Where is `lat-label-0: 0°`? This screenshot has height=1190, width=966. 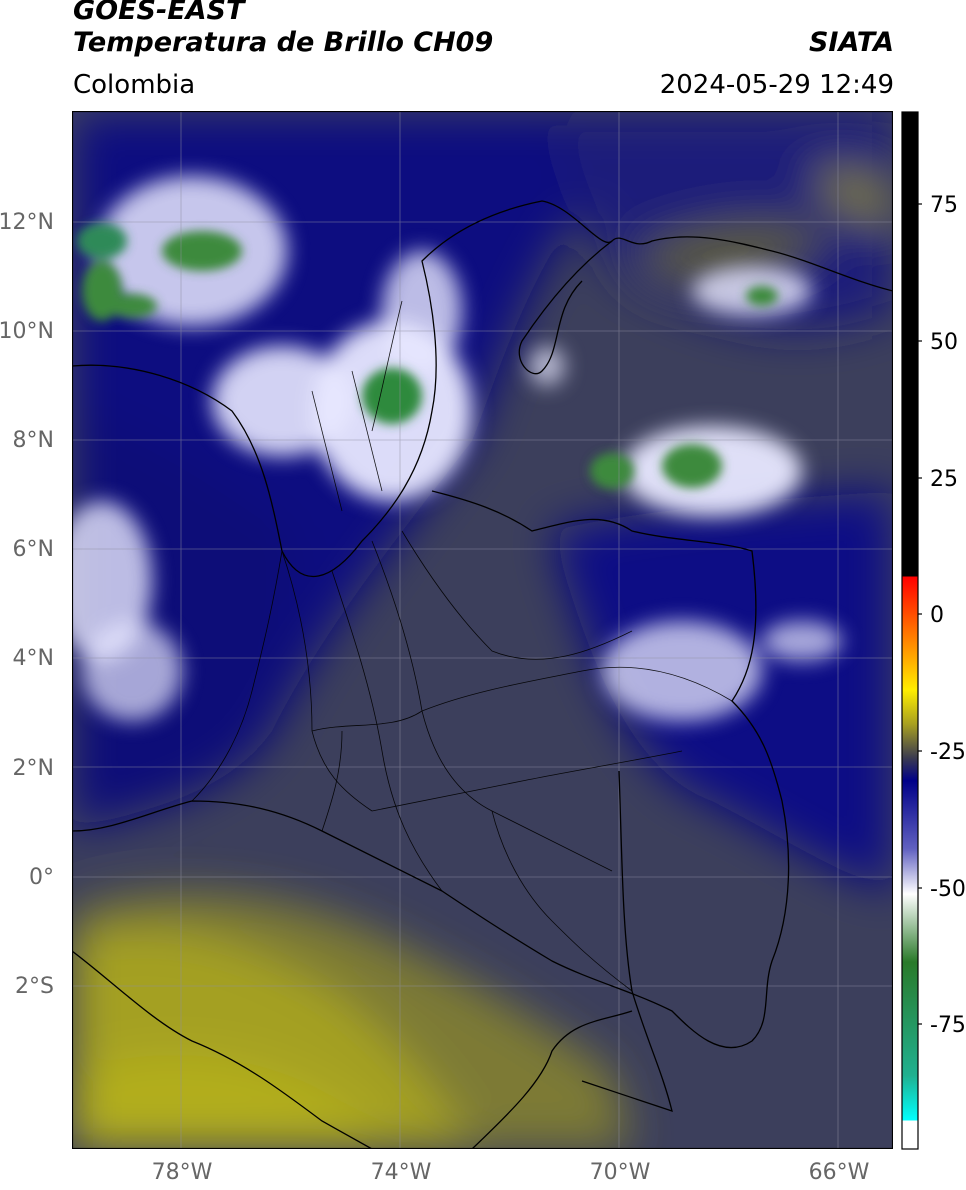
lat-label-0: 0° is located at coordinates (41, 877).